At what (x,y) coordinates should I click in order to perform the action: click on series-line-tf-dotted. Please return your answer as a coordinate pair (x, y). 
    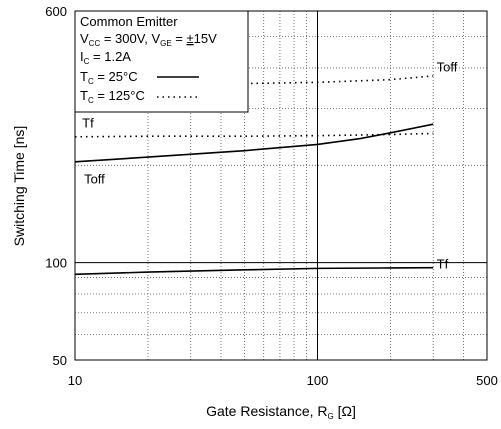
    Looking at the image, I should click on (254, 135).